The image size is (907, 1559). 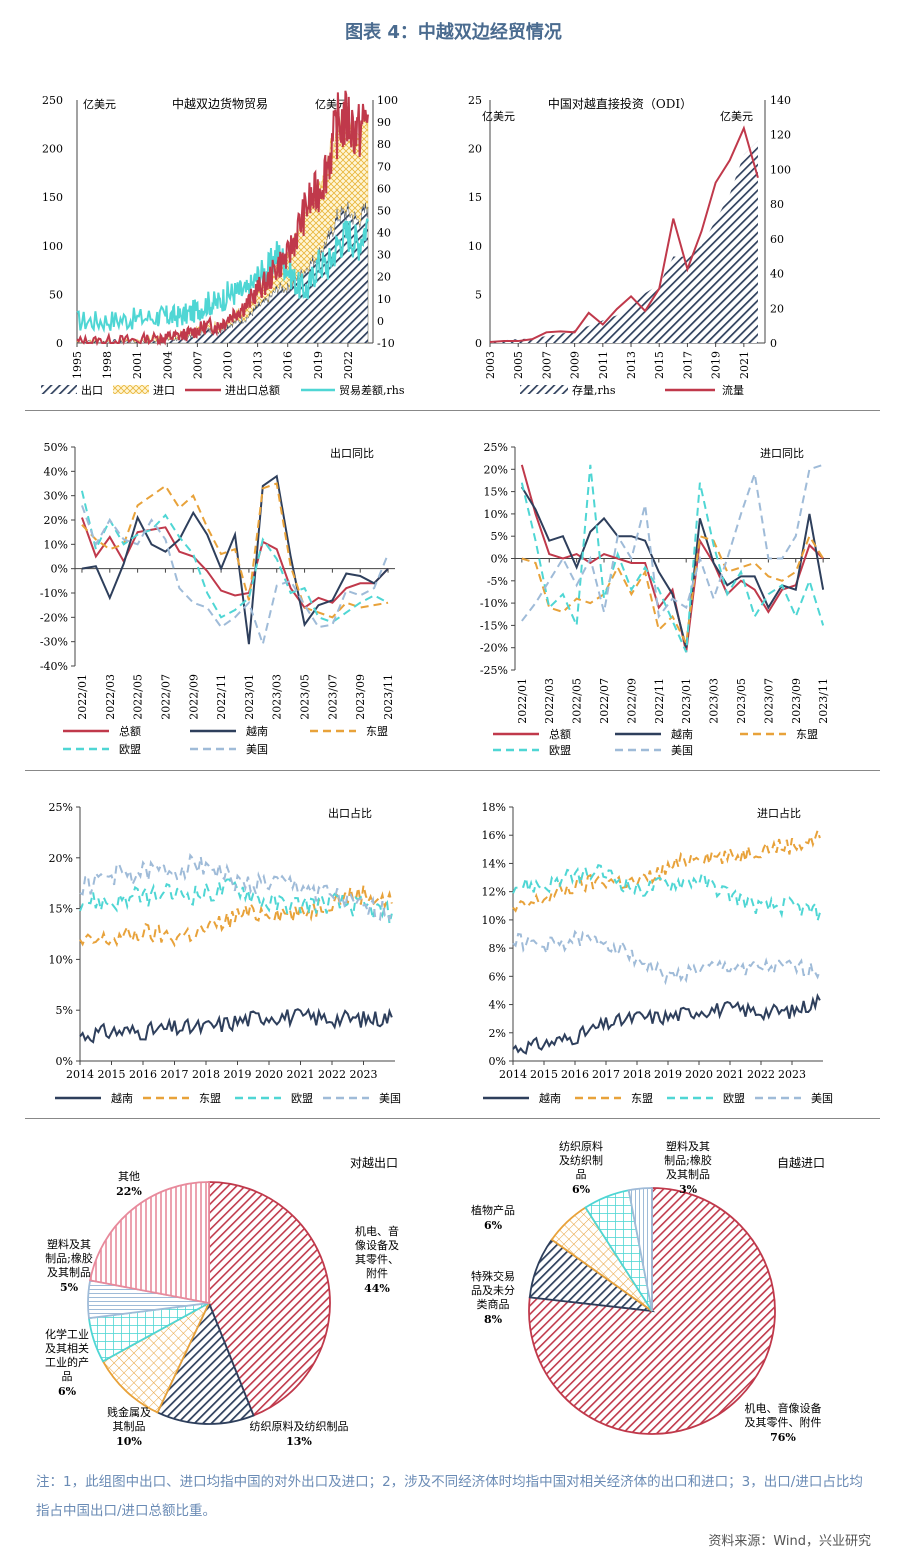 What do you see at coordinates (384, 255) in the screenshot?
I see `y2-tick-label: 30` at bounding box center [384, 255].